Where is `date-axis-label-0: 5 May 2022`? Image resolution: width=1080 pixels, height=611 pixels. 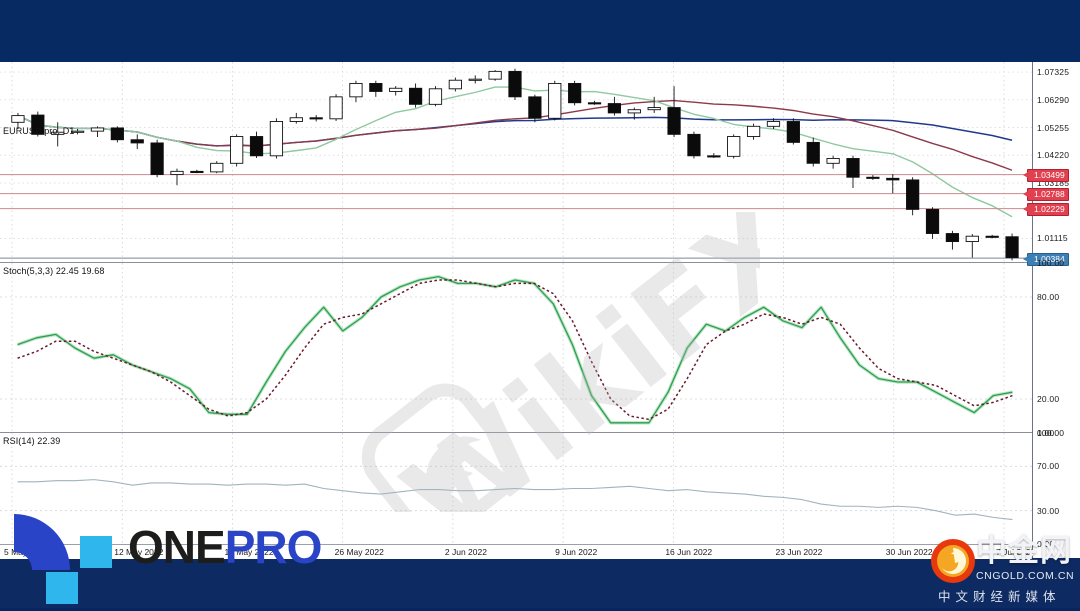 date-axis-label-0: 5 May 2022 is located at coordinates (26, 552).